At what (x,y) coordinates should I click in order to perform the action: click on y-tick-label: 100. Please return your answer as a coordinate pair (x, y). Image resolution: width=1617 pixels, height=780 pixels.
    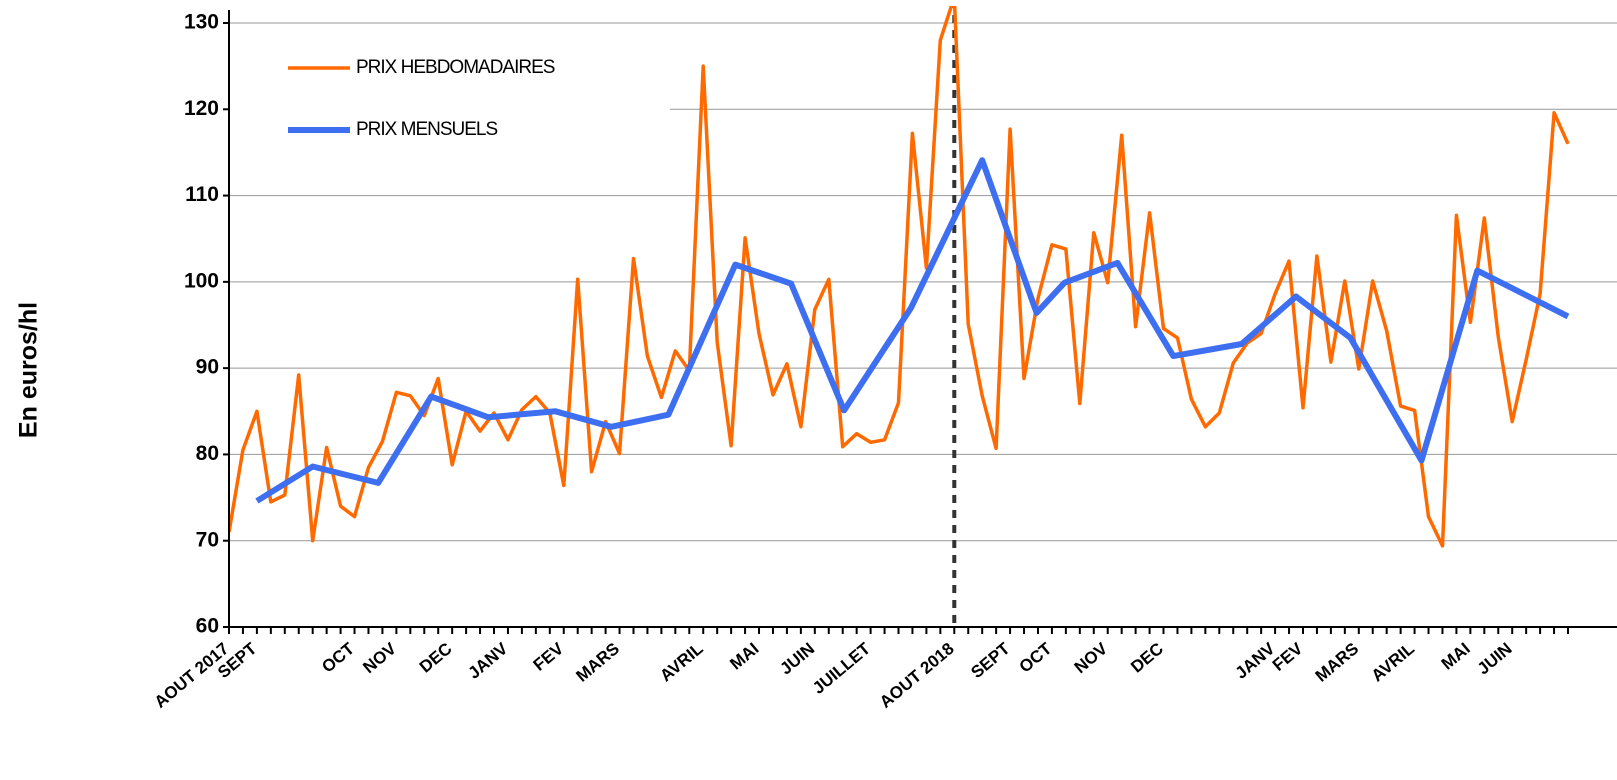
    Looking at the image, I should click on (201, 280).